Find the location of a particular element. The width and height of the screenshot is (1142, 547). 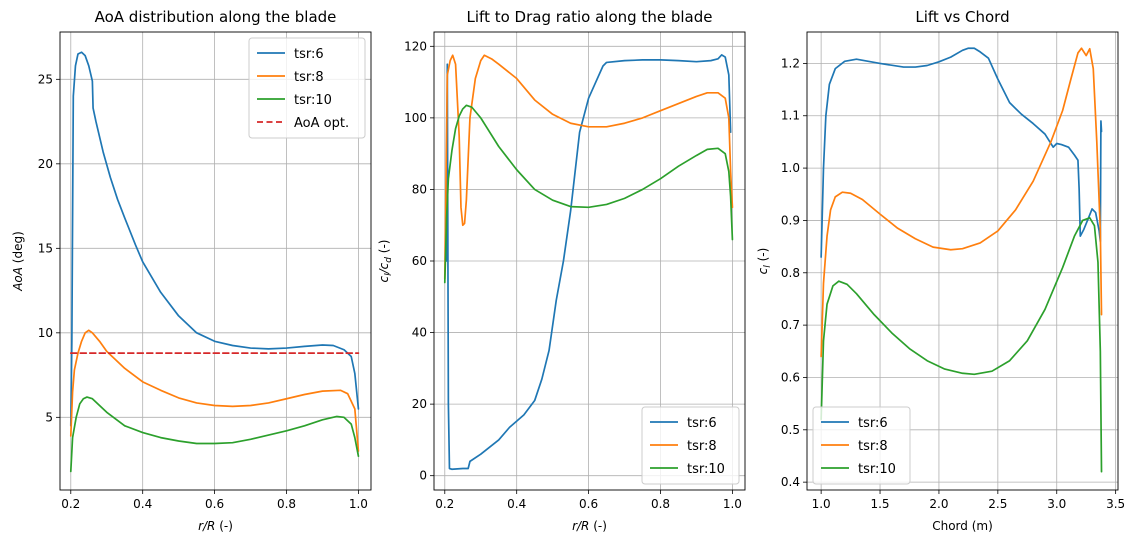

y-axis-label: cl (-) is located at coordinates (764, 261).